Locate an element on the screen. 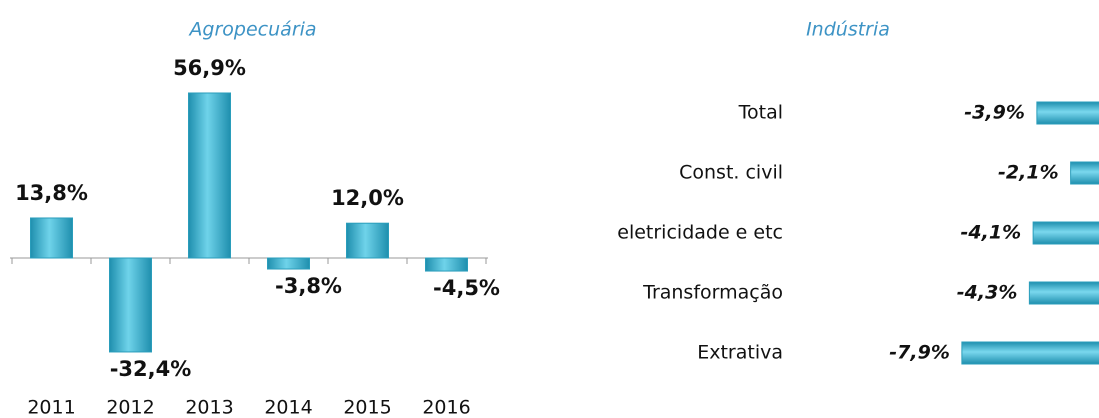  chart-title: Agropecuária is located at coordinates (251, 30).